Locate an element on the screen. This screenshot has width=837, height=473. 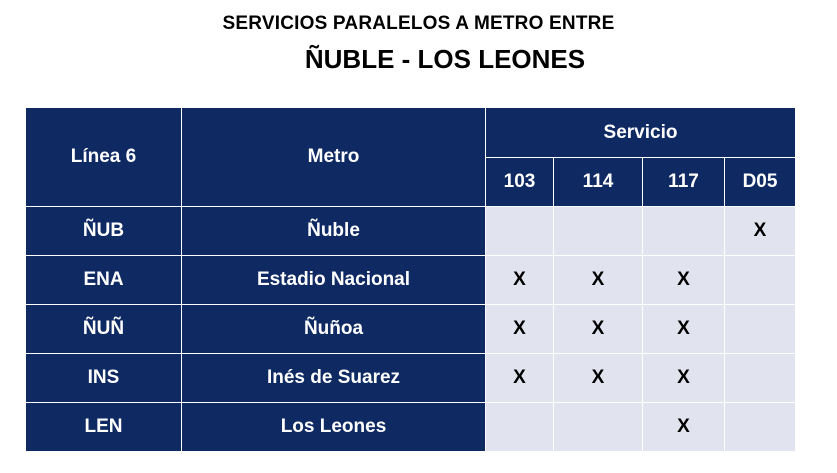
station-name: Los Leones is located at coordinates (333, 427).